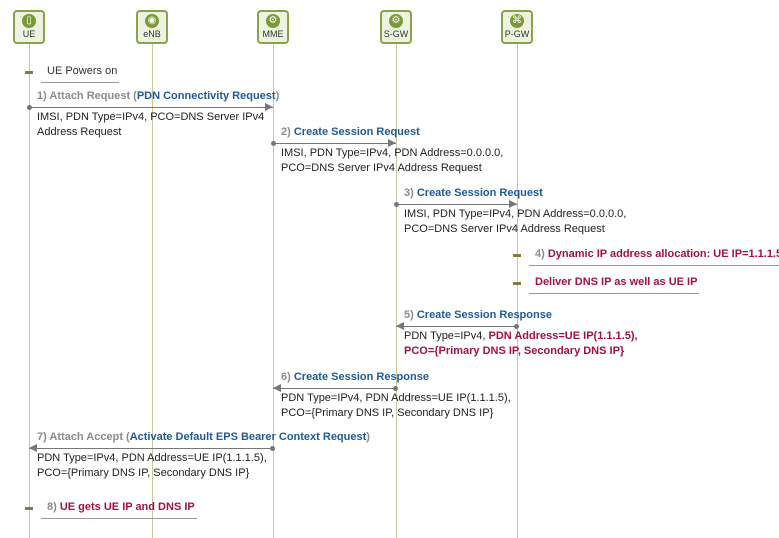  I want to click on participant-label: S-GW, so click(396, 34).